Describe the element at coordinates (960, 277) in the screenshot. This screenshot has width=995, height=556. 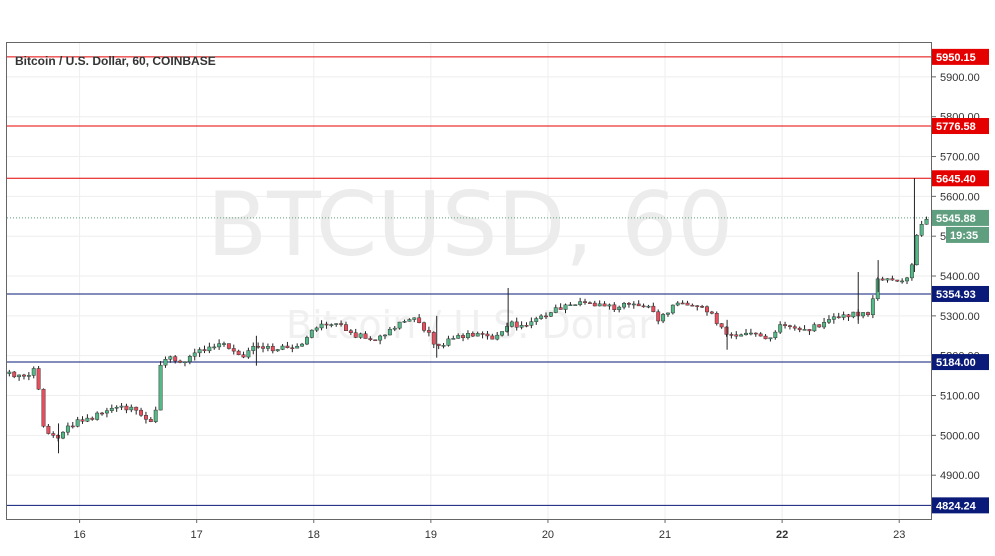
I see `y-tick-label: 5400.00` at that location.